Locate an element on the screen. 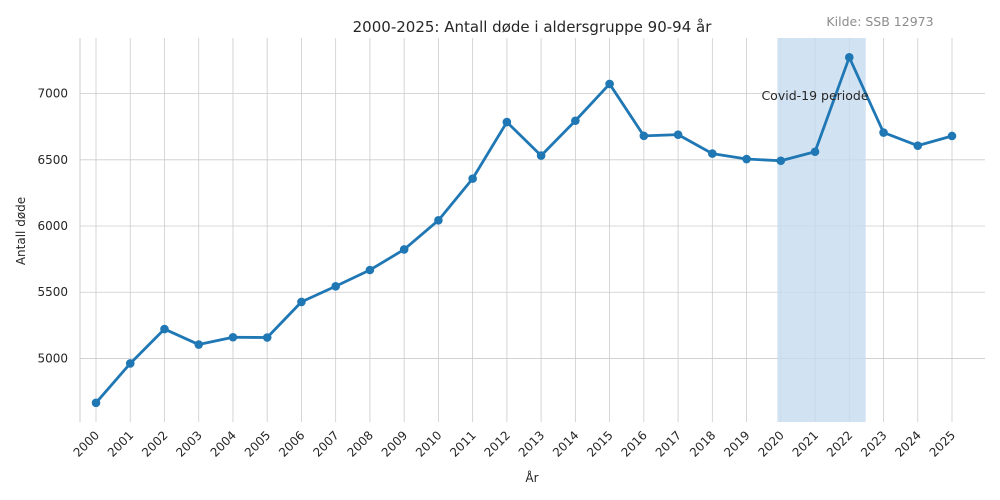 This screenshot has height=500, width=1000. x-tick-label: 2019 is located at coordinates (736, 443).